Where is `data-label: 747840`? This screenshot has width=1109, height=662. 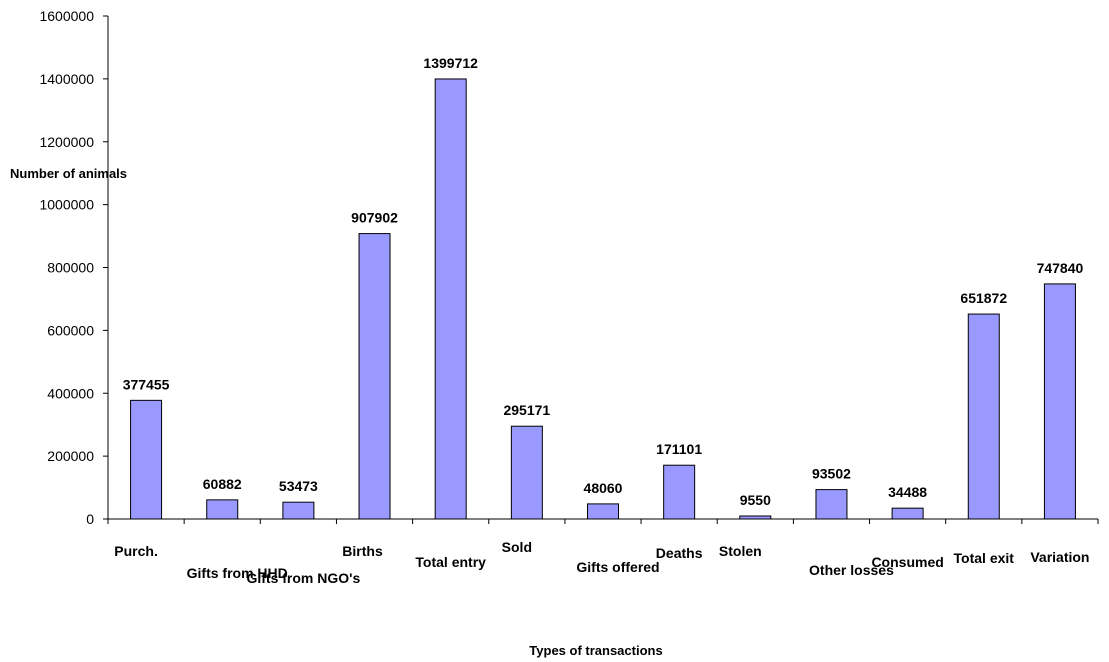 data-label: 747840 is located at coordinates (1060, 268).